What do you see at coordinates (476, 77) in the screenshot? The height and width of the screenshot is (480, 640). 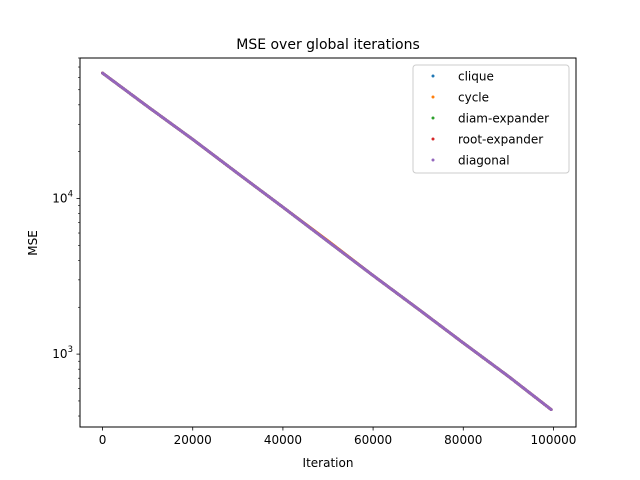 I see `legend-label-clique: clique` at bounding box center [476, 77].